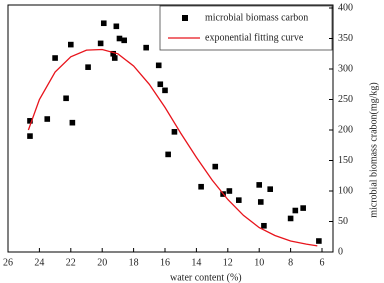  I want to click on x-tick-label: 22, so click(71, 262).